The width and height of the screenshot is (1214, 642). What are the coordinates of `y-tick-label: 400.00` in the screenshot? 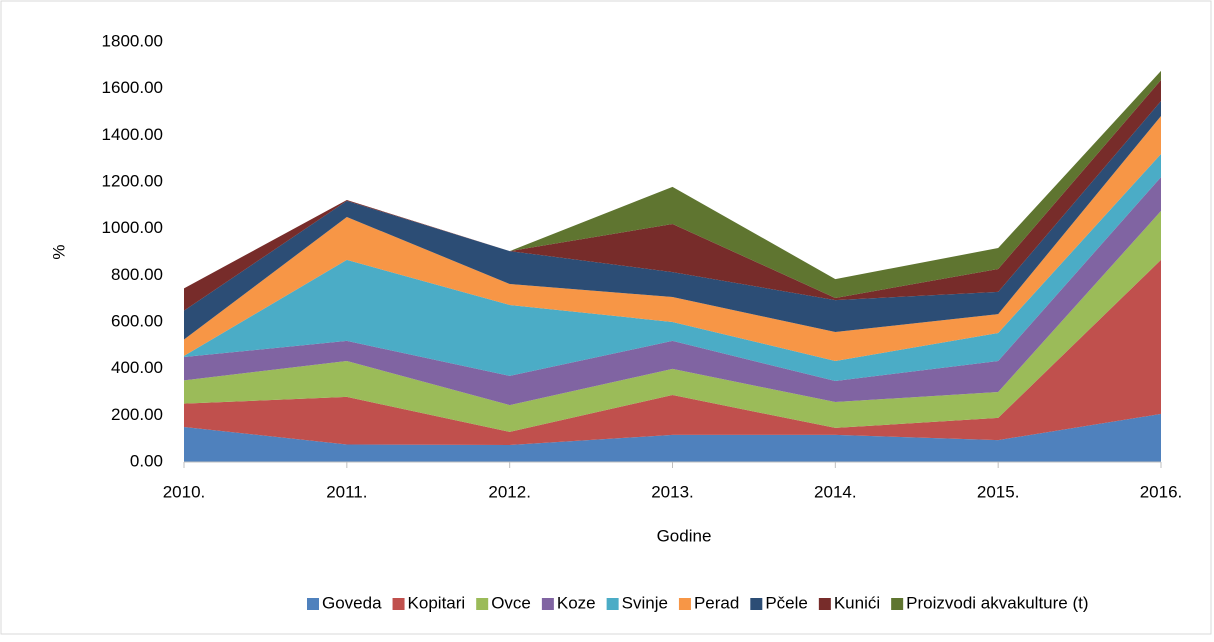 It's located at (137, 367).